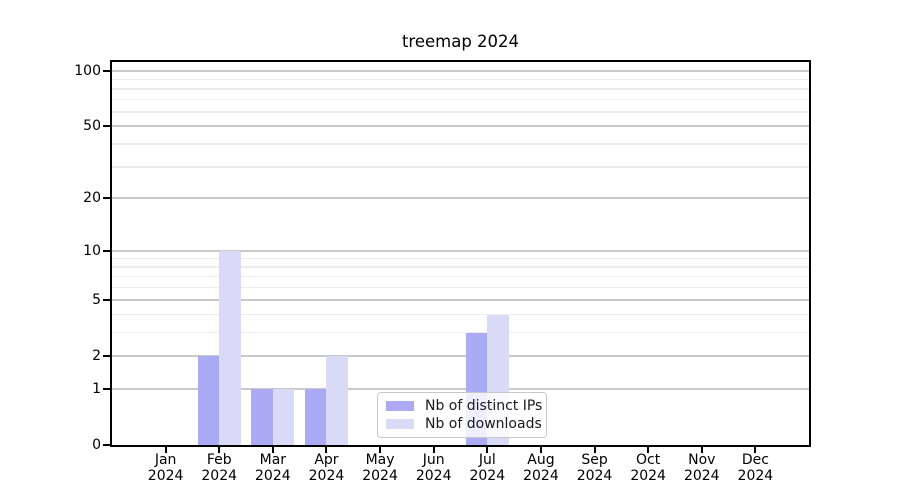  I want to click on y-tick-label: 20, so click(92, 198).